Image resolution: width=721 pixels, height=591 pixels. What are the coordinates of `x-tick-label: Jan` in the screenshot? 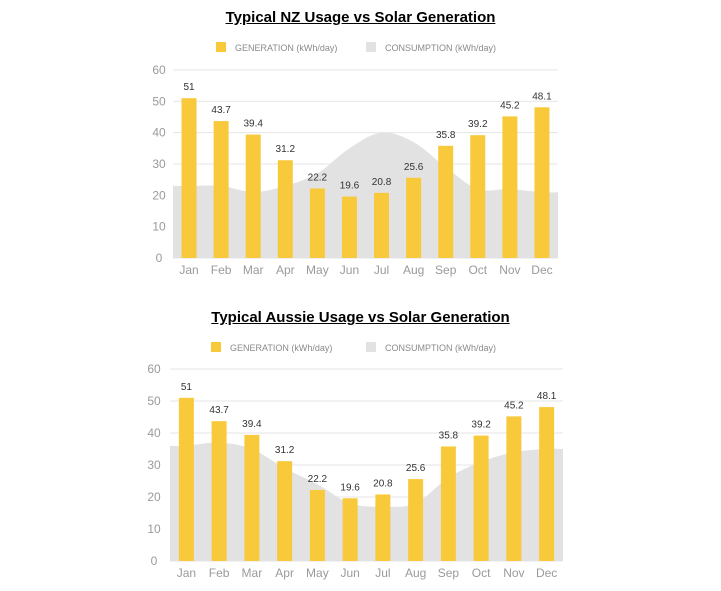 It's located at (186, 573).